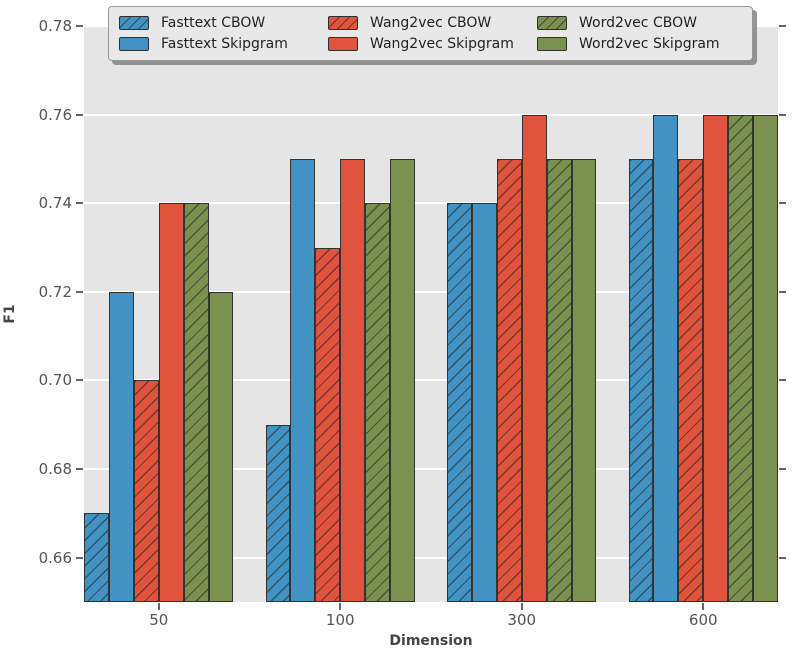 The image size is (797, 659). I want to click on legend-item-wang2vec-skipgram: Wang2vec Skipgram, so click(428, 44).